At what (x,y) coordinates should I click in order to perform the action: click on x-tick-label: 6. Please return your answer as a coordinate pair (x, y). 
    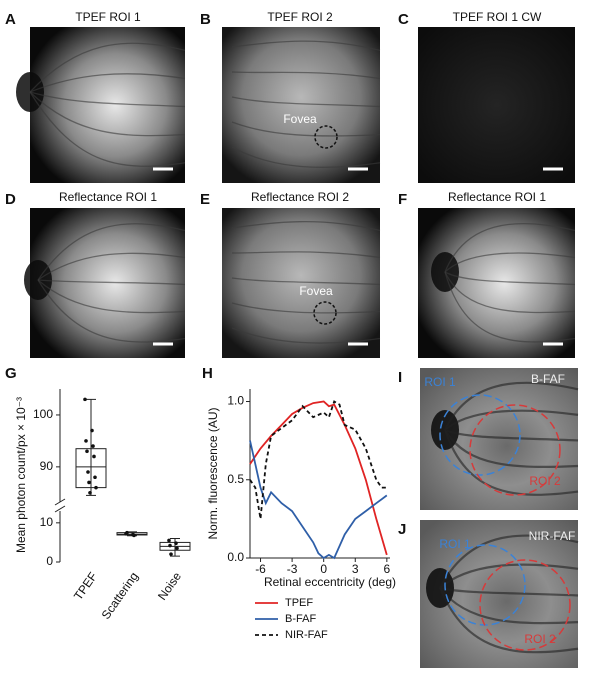
    Looking at the image, I should click on (386, 569).